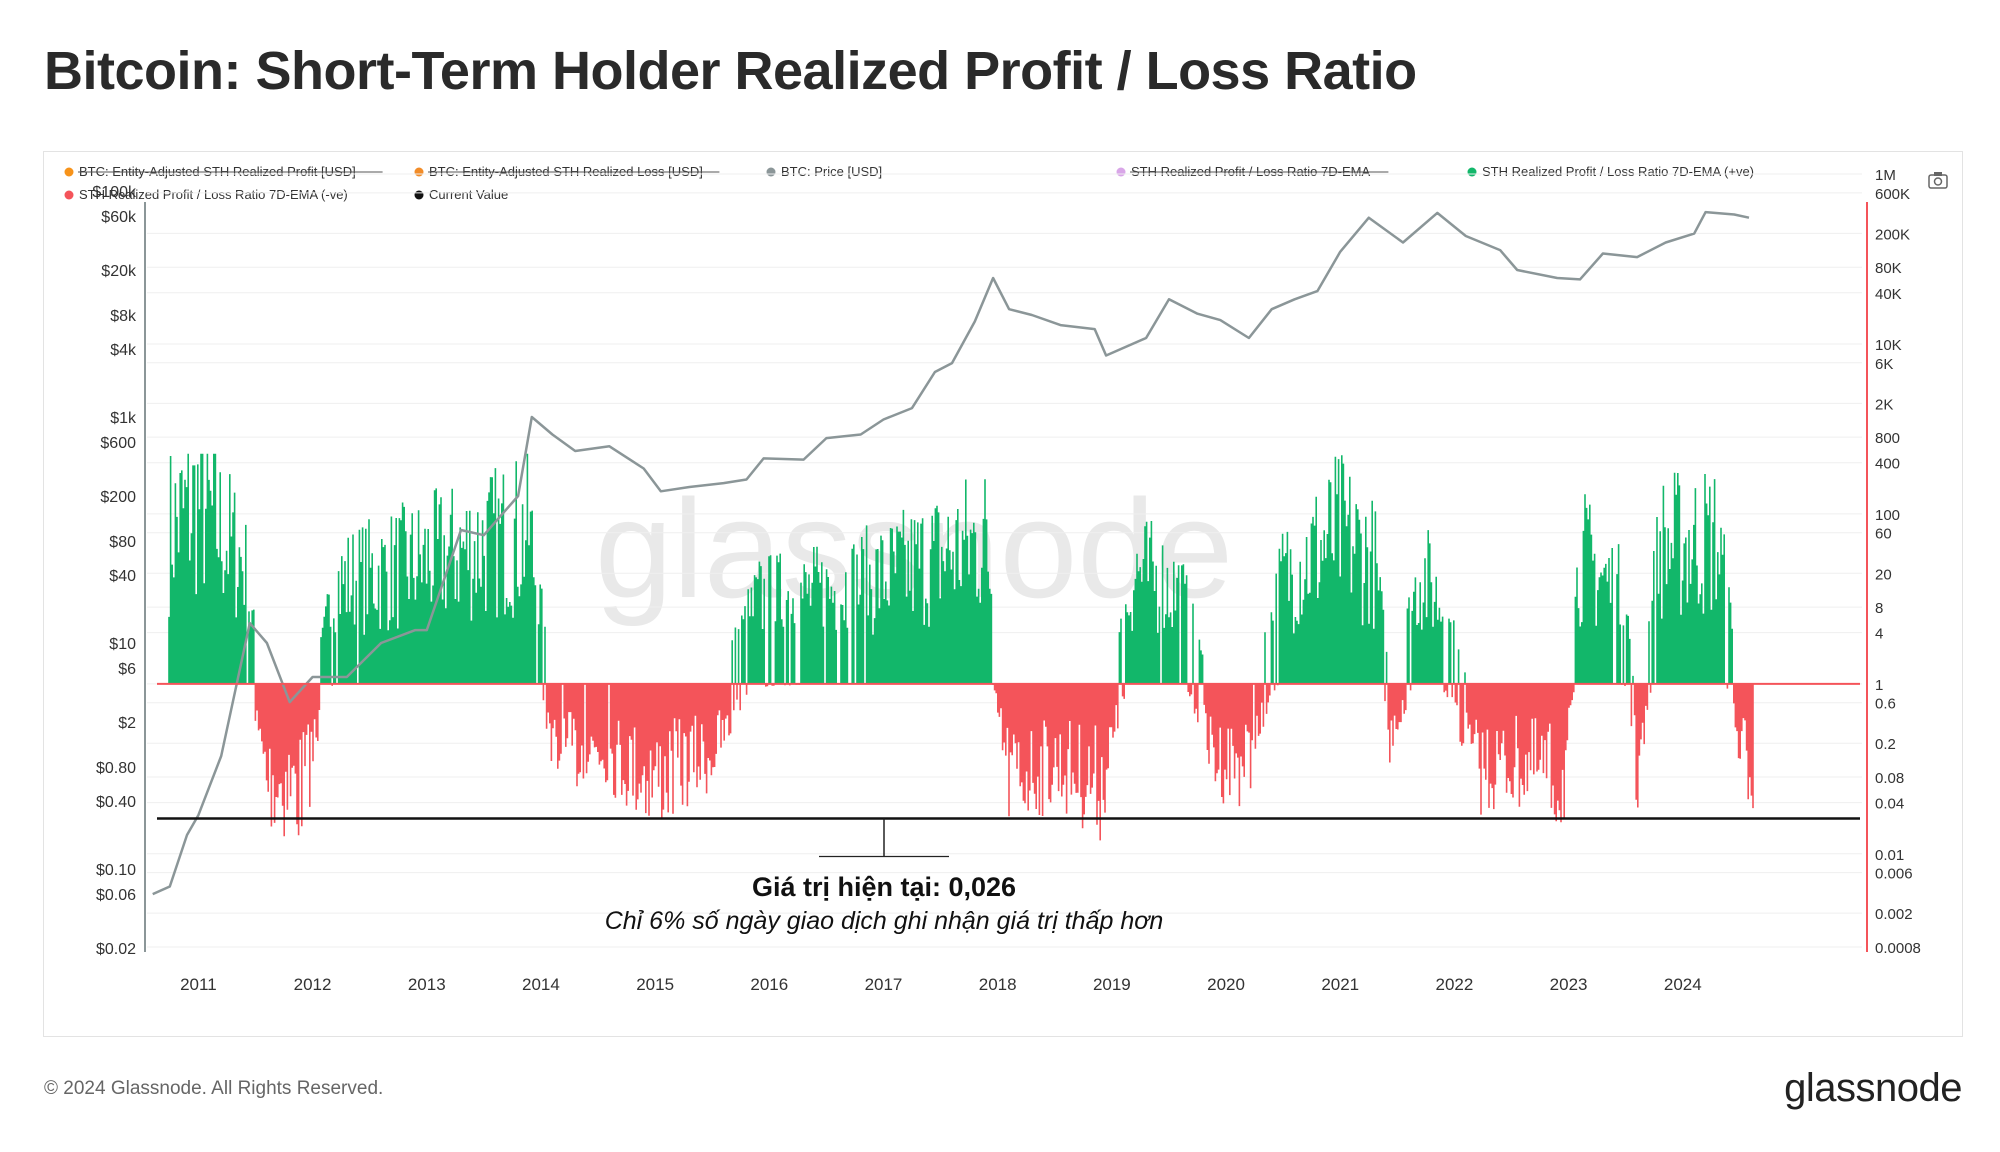  What do you see at coordinates (1888, 345) in the screenshot?
I see `right-tick-label: 10K` at bounding box center [1888, 345].